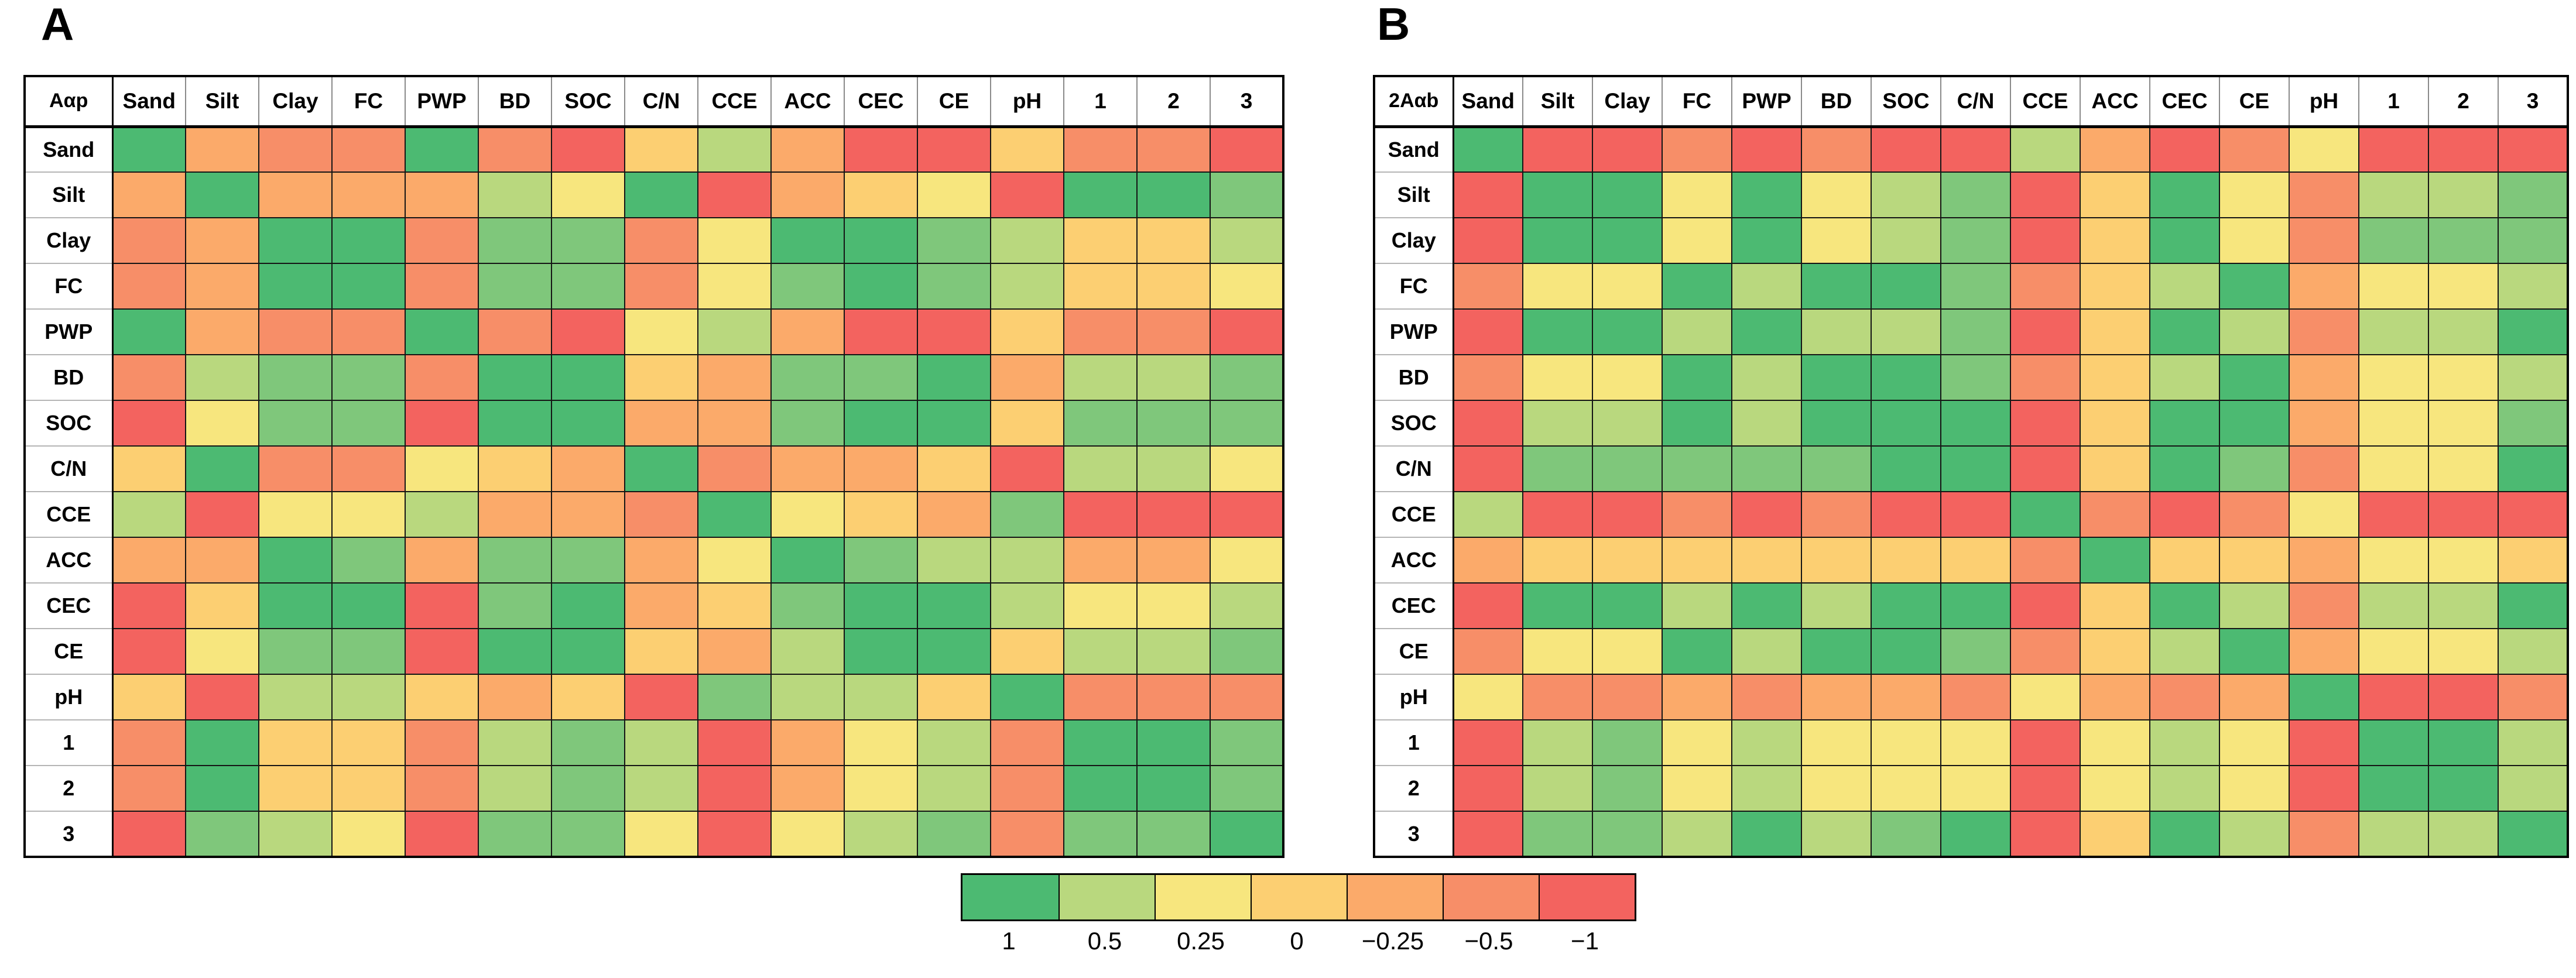 The image size is (2576, 978). Describe the element at coordinates (1413, 377) in the screenshot. I see `row-header: BD` at that location.